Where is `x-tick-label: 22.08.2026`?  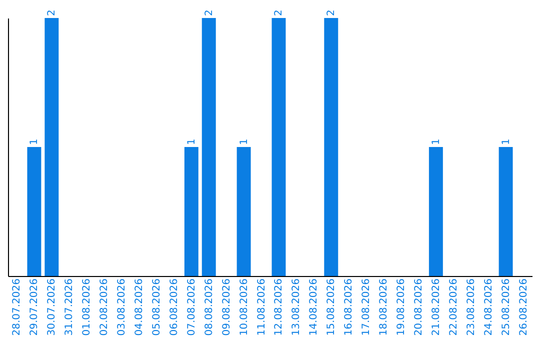
x-tick-label: 22.08.2026 is located at coordinates (454, 307).